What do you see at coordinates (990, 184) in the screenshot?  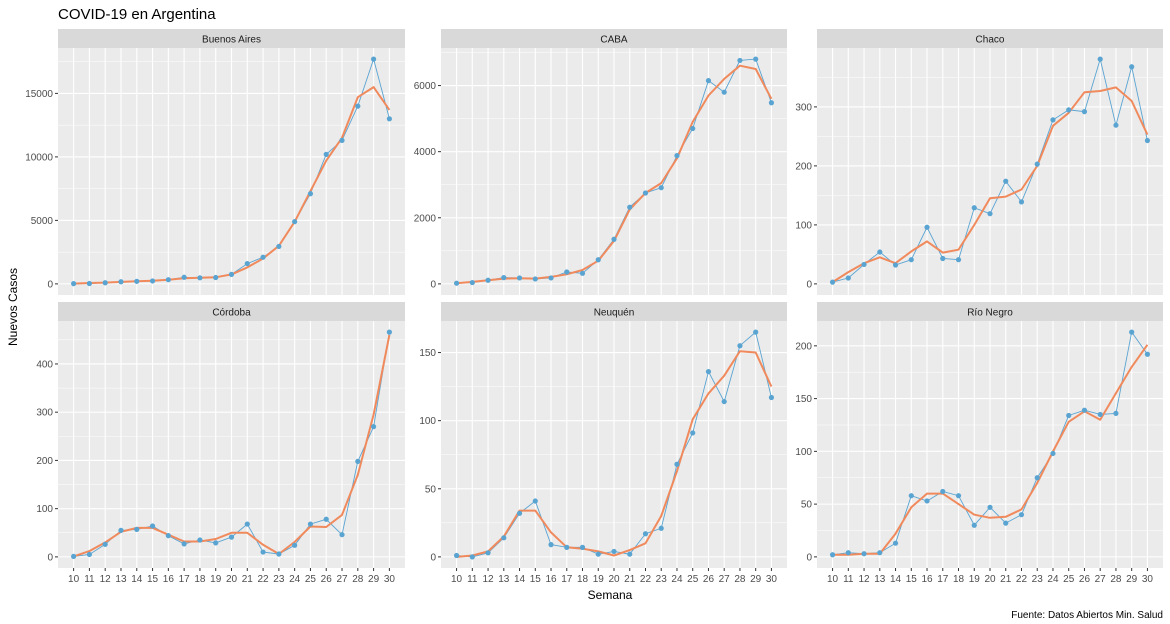 I see `series-line-smoothed` at bounding box center [990, 184].